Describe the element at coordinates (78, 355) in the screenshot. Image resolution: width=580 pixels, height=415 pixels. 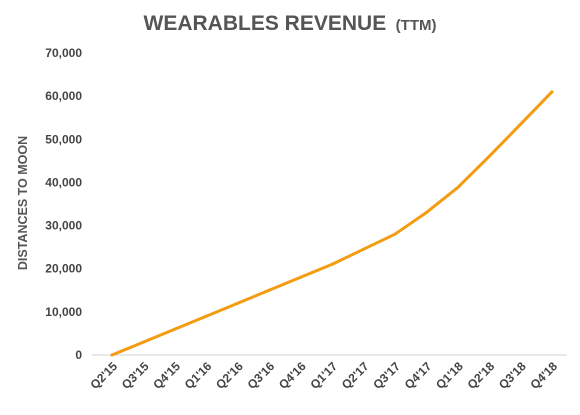
I see `y-tick-label: 0` at that location.